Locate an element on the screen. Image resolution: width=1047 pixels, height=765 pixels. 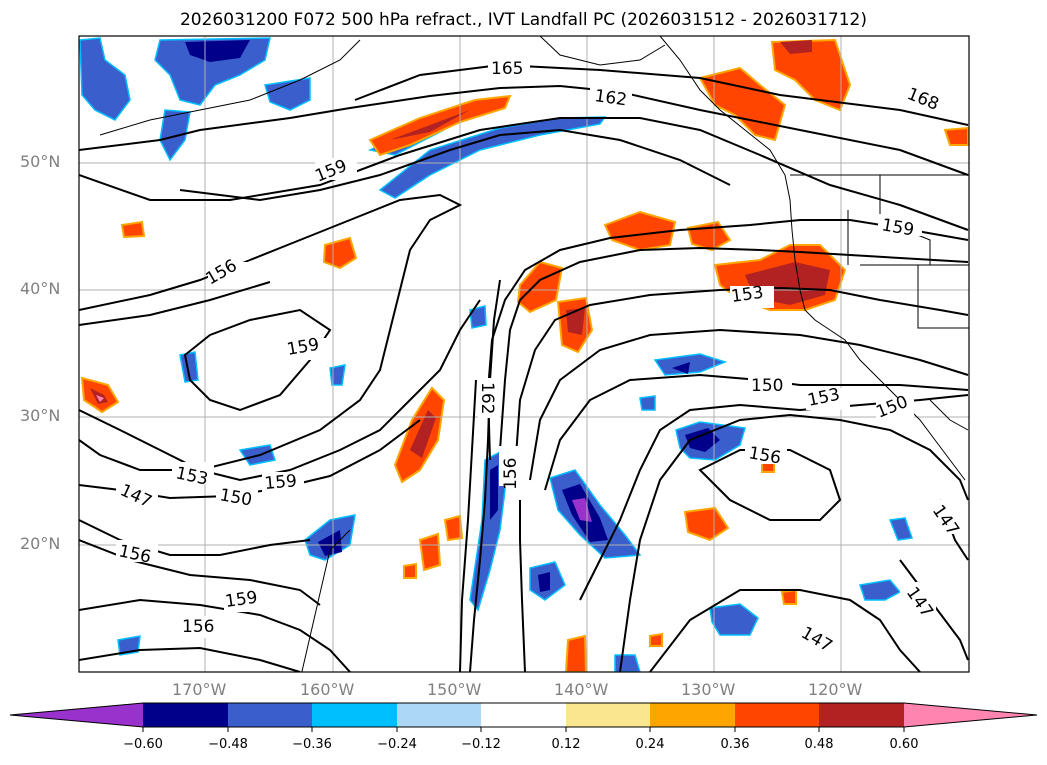
lat-label: 30°N is located at coordinates (40, 415).